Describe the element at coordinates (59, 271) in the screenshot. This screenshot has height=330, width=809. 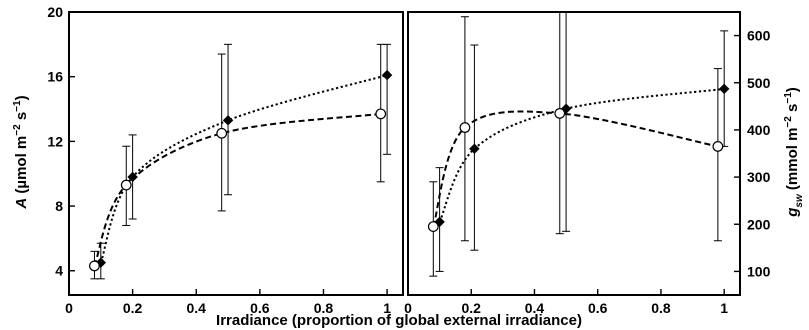
I see `y-tick-label: 4` at that location.